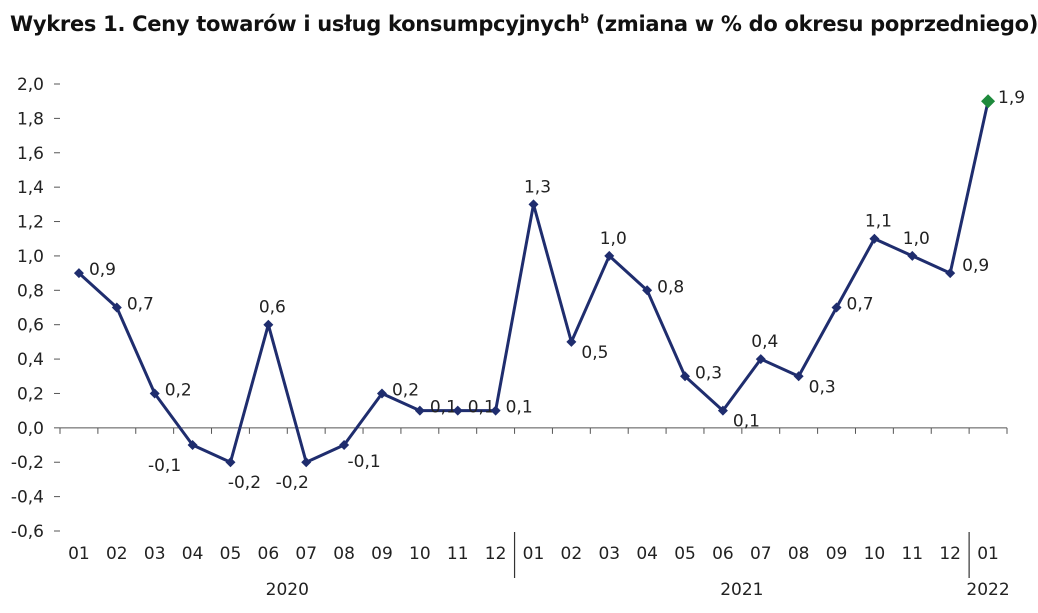 The image size is (1038, 613). What do you see at coordinates (1011, 98) in the screenshot?
I see `data-label: 1,9` at bounding box center [1011, 98].